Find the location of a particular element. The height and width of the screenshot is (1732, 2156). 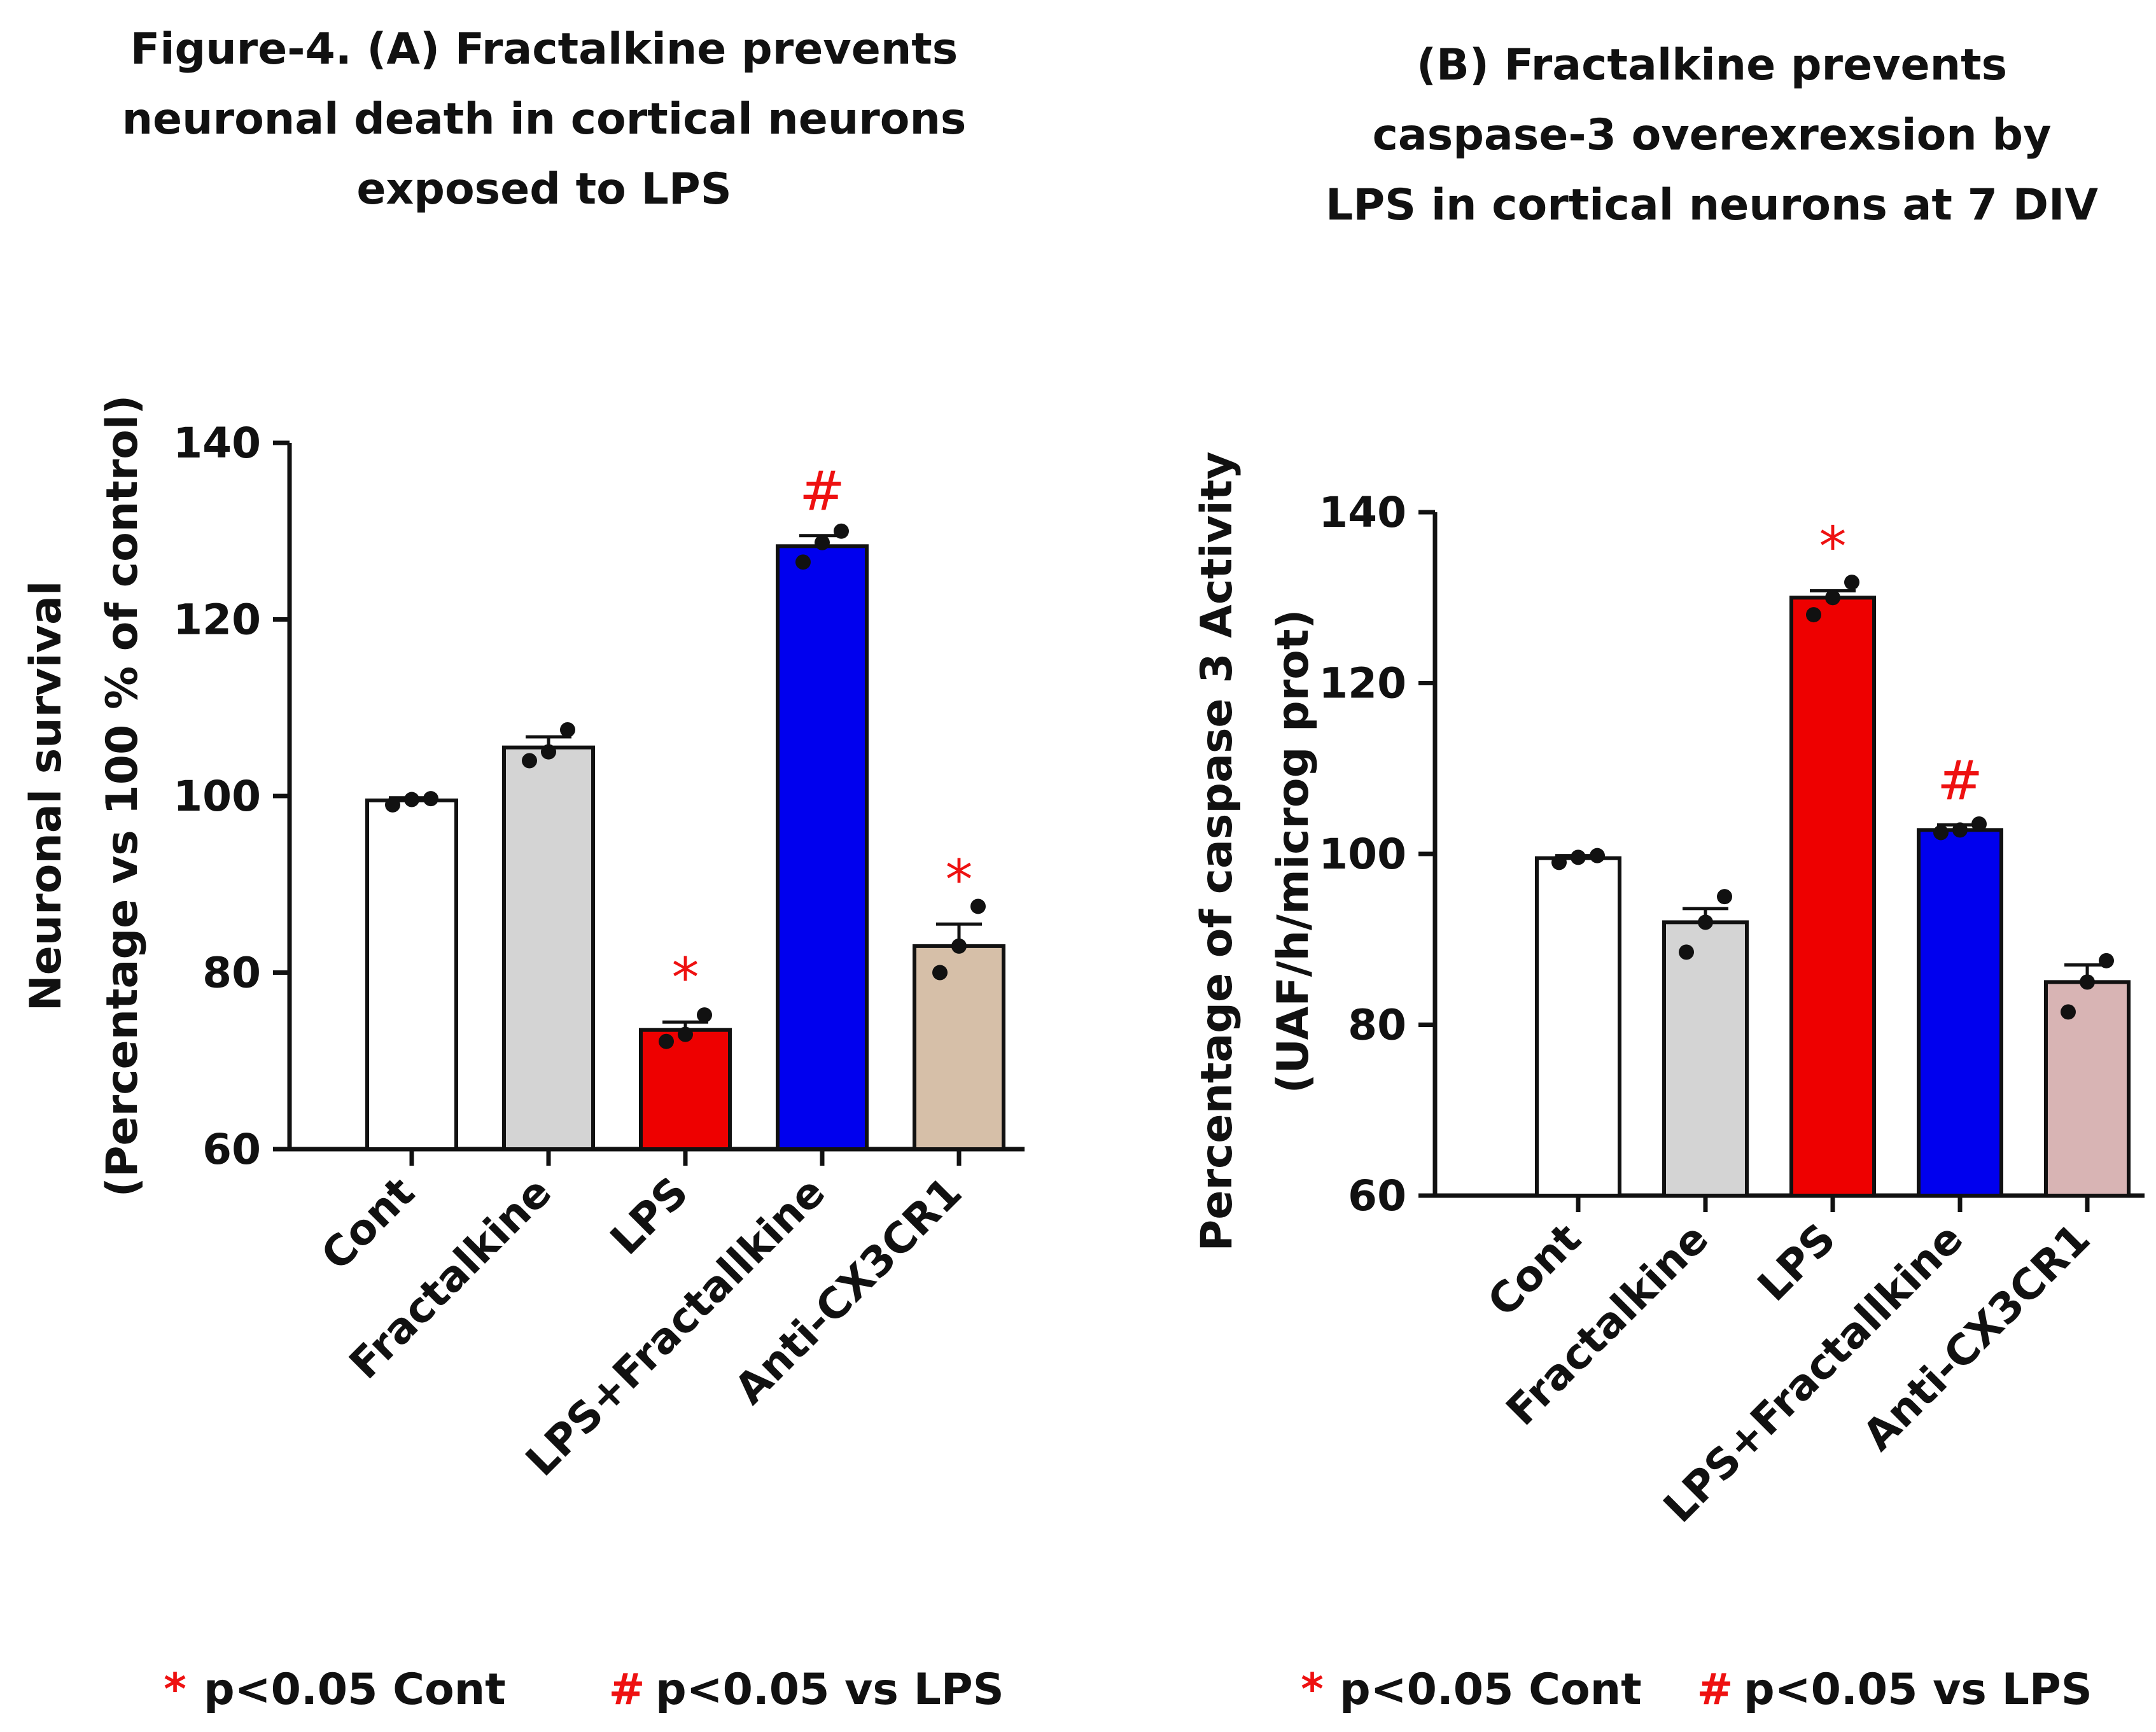

y-axis-label-line: (UAF/h/microg prot) is located at coordinates (1293, 852).